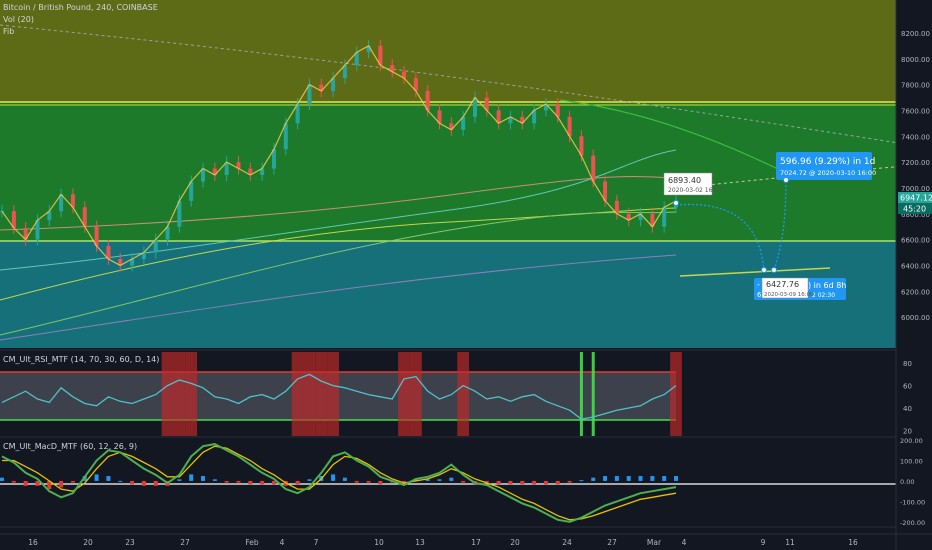 The height and width of the screenshot is (550, 932). I want to click on projection-up, so click(780, 225).